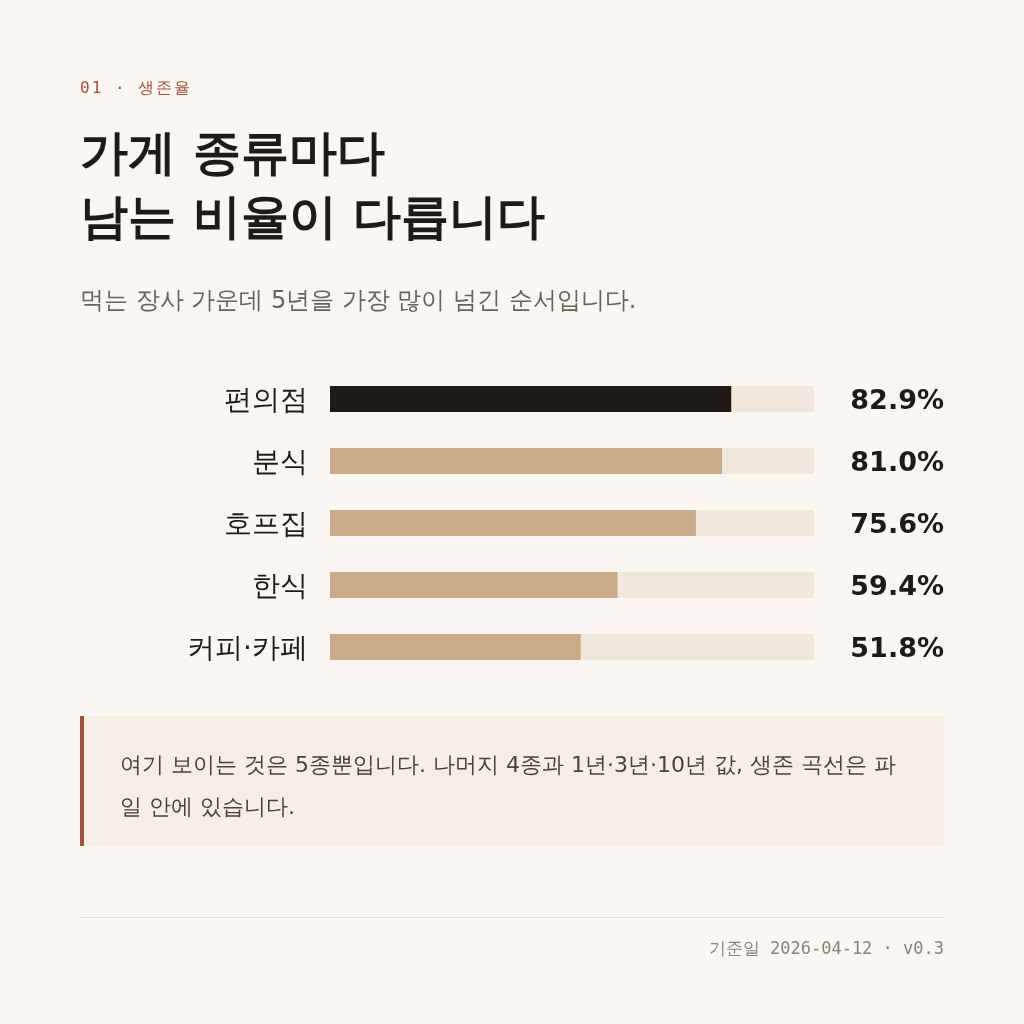 This screenshot has height=1024, width=1024. What do you see at coordinates (897, 461) in the screenshot?
I see `data-label: 81.0%` at bounding box center [897, 461].